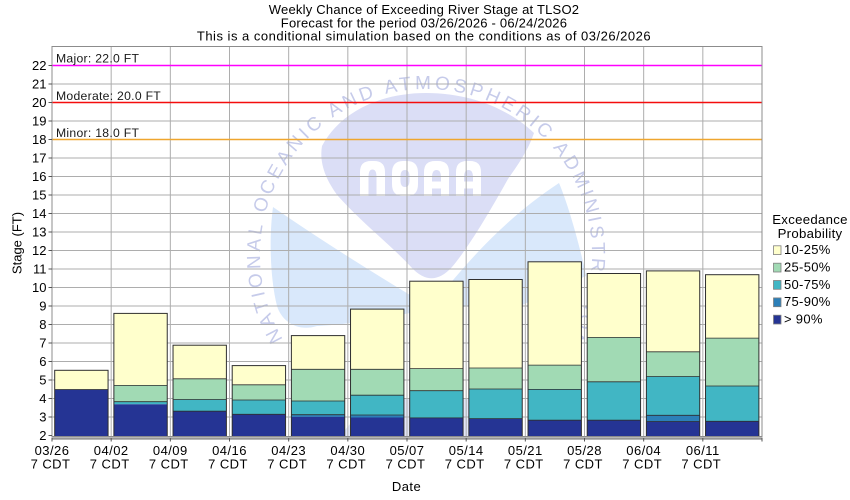 The height and width of the screenshot is (500, 850). I want to click on svg-text: 17, so click(39, 158).